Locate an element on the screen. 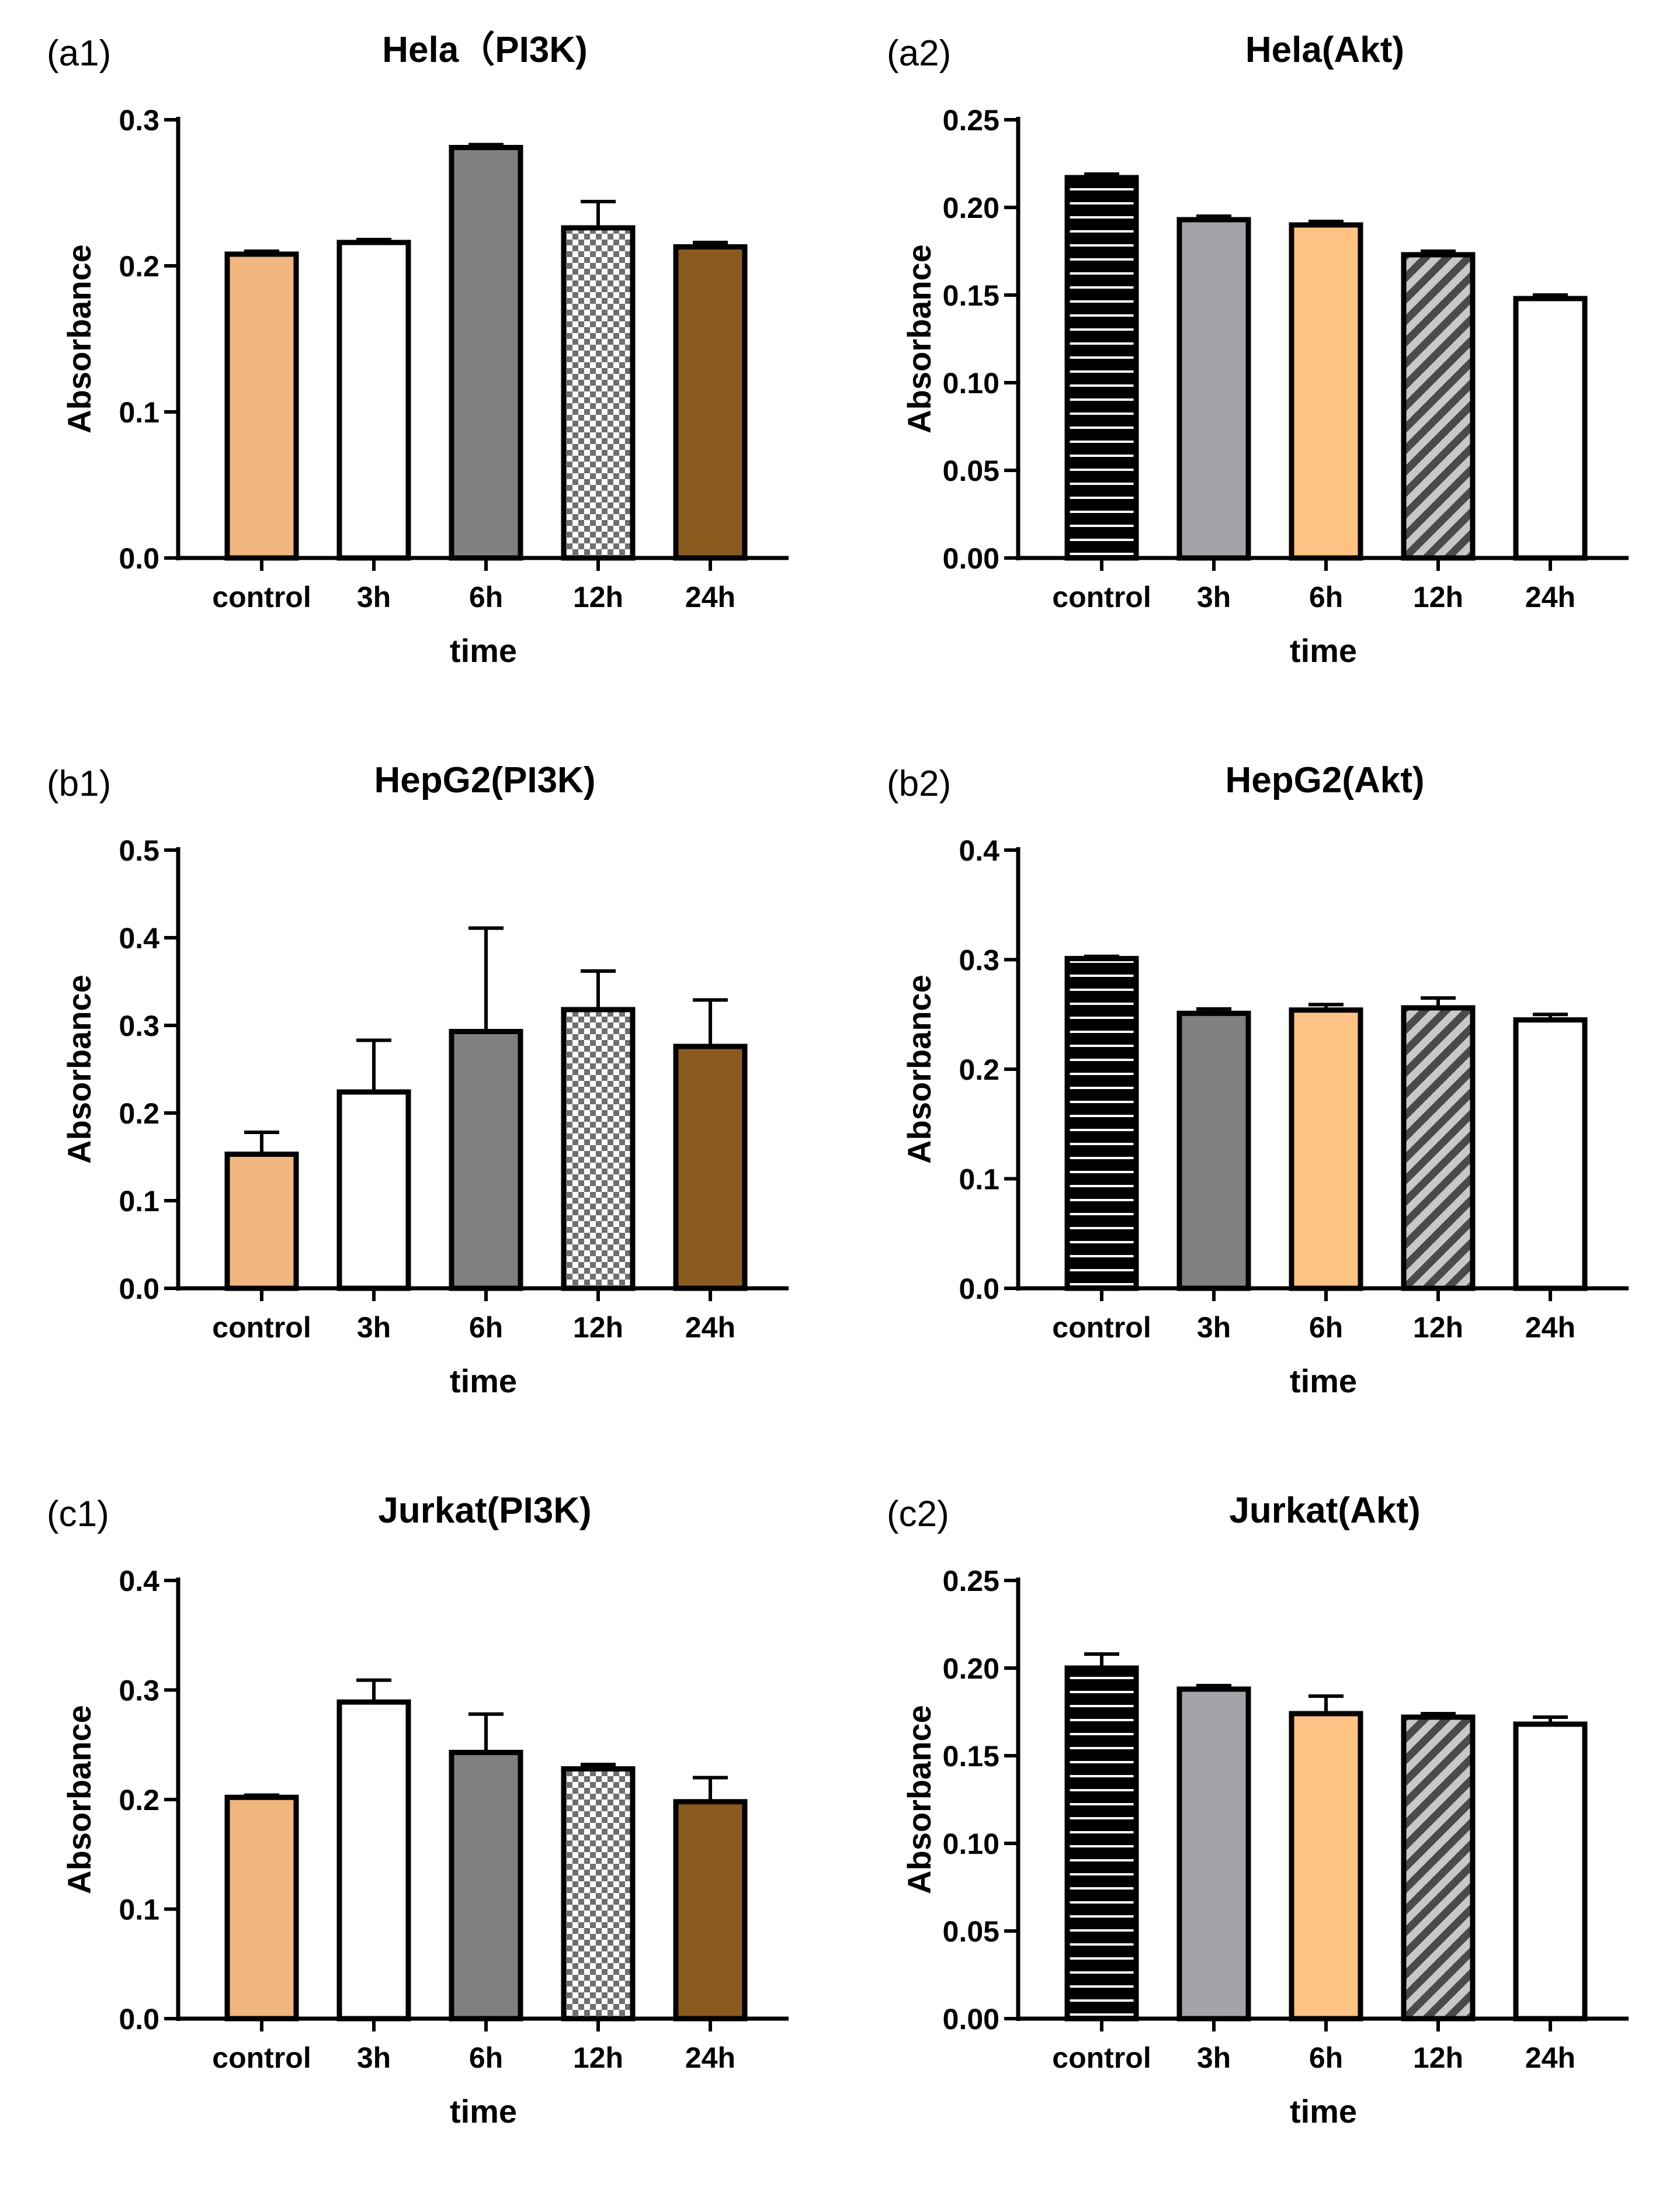 Image resolution: width=1680 pixels, height=2191 pixels. chart-title: HepG2(PI3K) is located at coordinates (485, 780).